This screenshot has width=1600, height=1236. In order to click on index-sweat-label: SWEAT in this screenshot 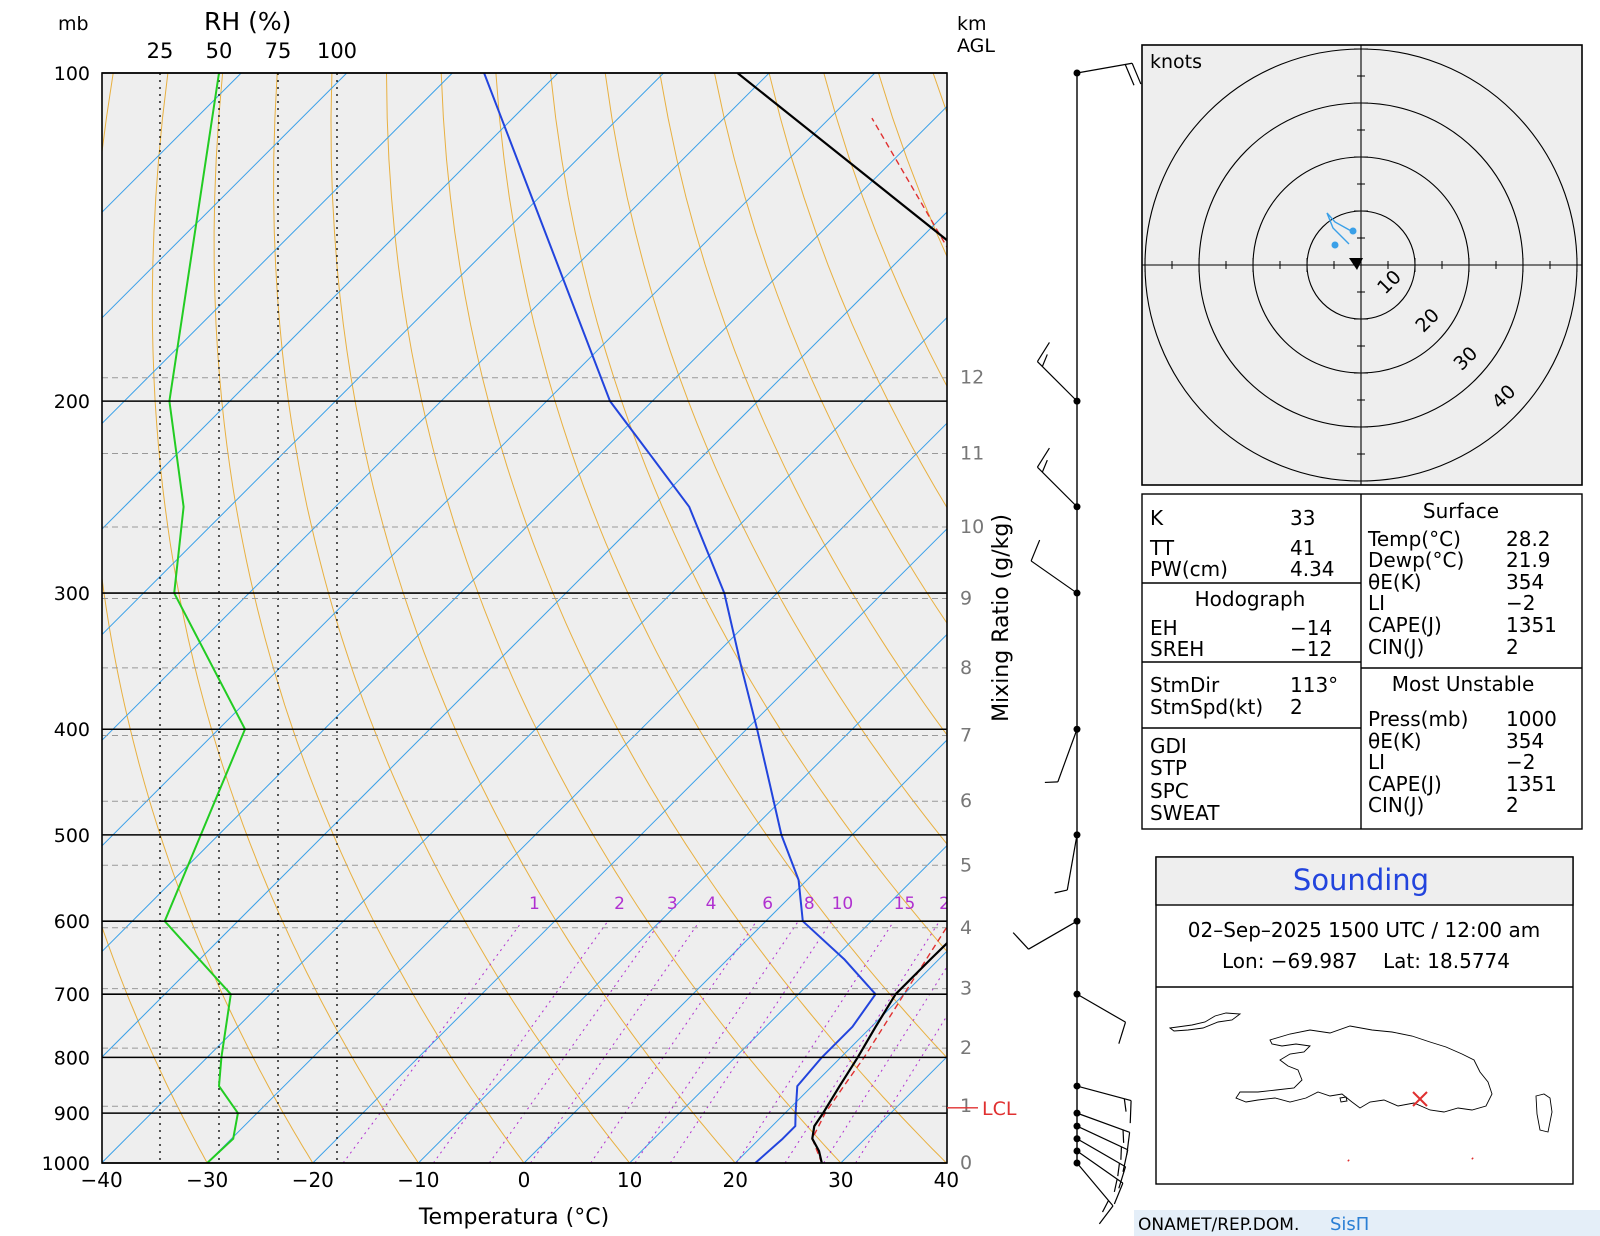, I will do `click(1185, 813)`.